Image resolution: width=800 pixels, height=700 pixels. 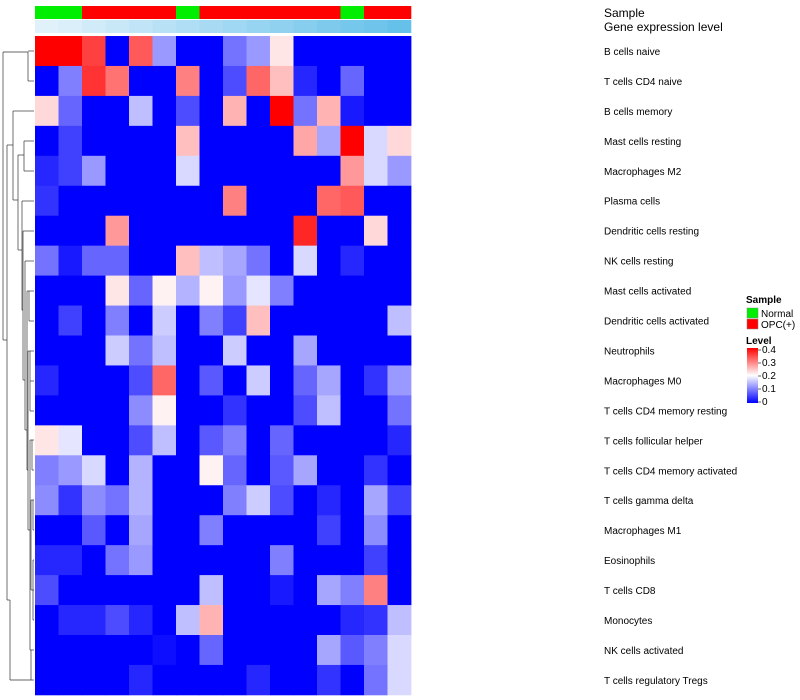 What do you see at coordinates (629, 351) in the screenshot?
I see `row-label: Neutrophils` at bounding box center [629, 351].